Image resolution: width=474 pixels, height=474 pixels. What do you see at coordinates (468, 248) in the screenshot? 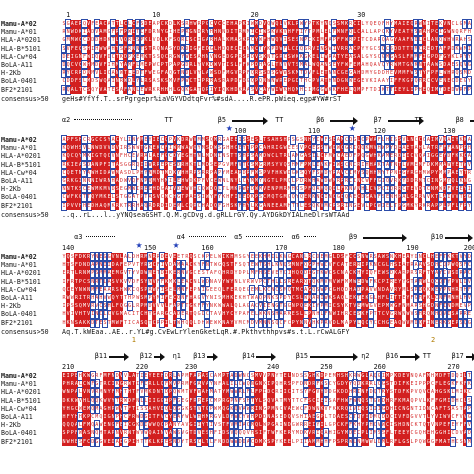
I see `ruler-tick-label: 200` at bounding box center [468, 248].